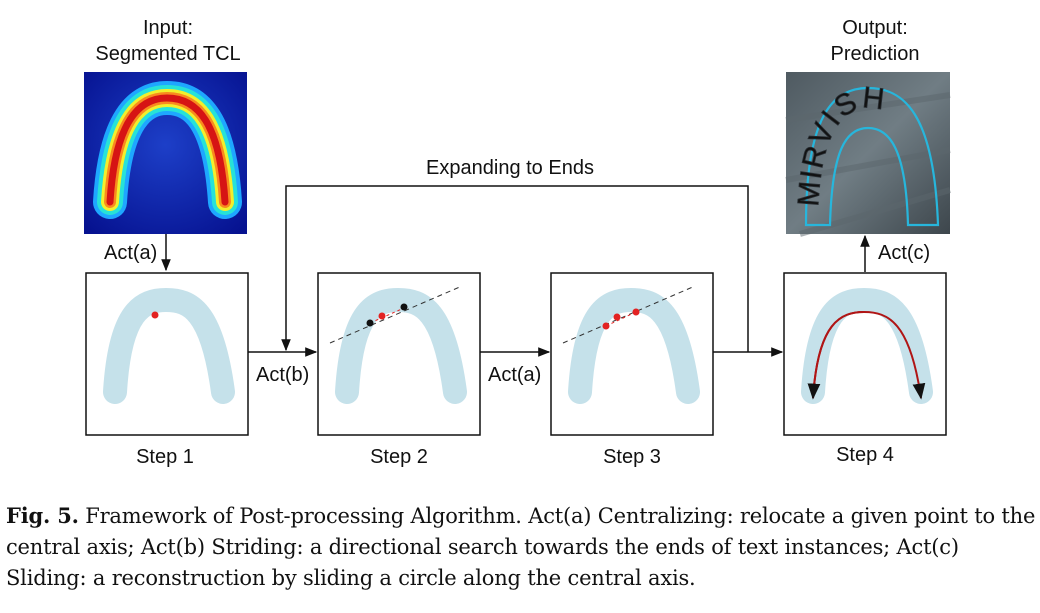 The width and height of the screenshot is (1040, 613). Describe the element at coordinates (167, 54) in the screenshot. I see `input-title-line2: Segmented TCL` at that location.